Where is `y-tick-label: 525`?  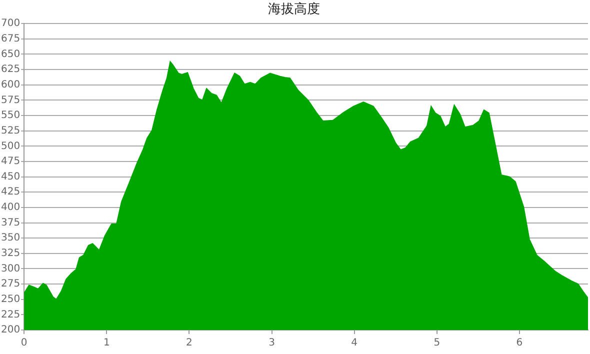
y-tick-label: 525 is located at coordinates (10, 130).